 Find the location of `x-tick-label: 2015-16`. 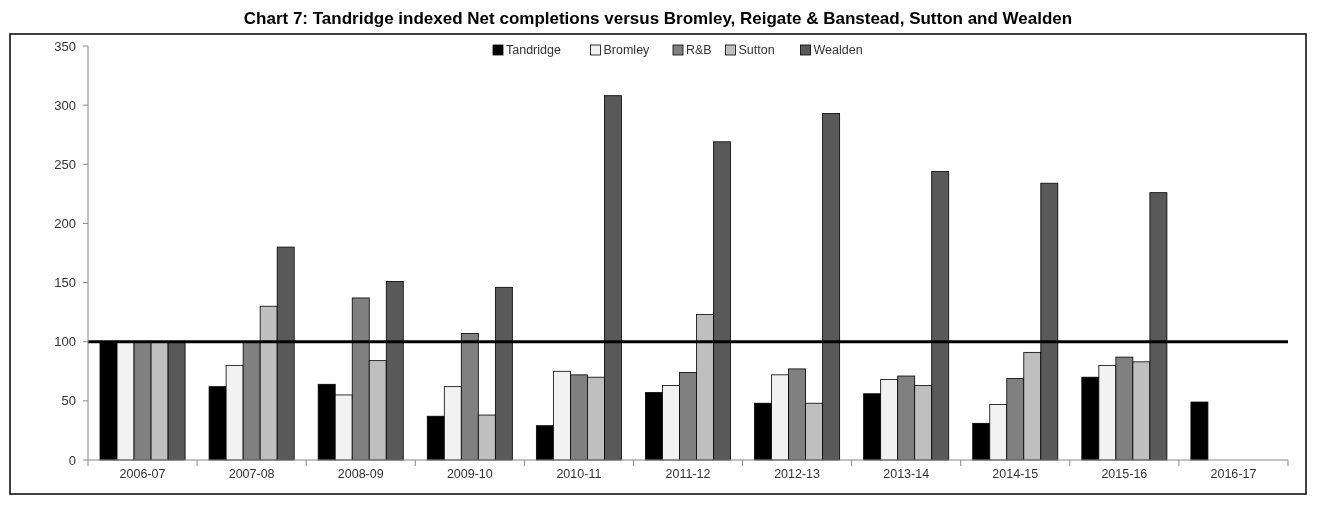

x-tick-label: 2015-16 is located at coordinates (1124, 474).